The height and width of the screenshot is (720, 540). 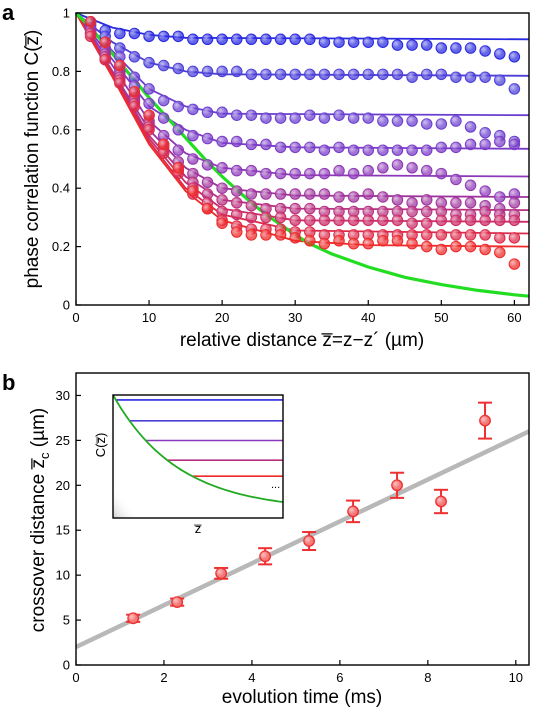 What do you see at coordinates (61, 71) in the screenshot?
I see `y-tick-label: 0.8` at bounding box center [61, 71].